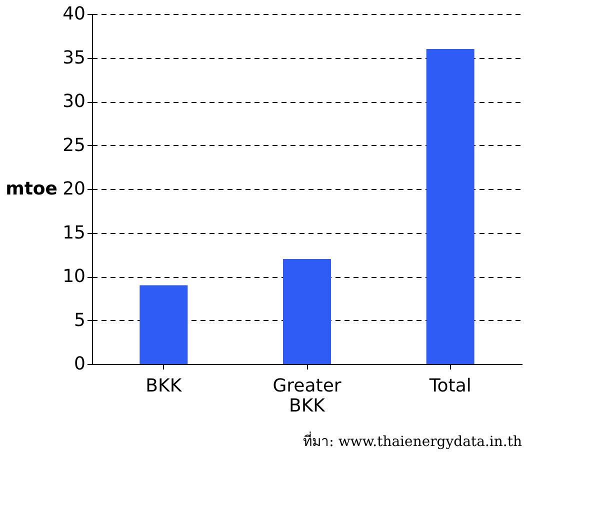 The width and height of the screenshot is (612, 520). I want to click on y-tick-label: 0, so click(80, 364).